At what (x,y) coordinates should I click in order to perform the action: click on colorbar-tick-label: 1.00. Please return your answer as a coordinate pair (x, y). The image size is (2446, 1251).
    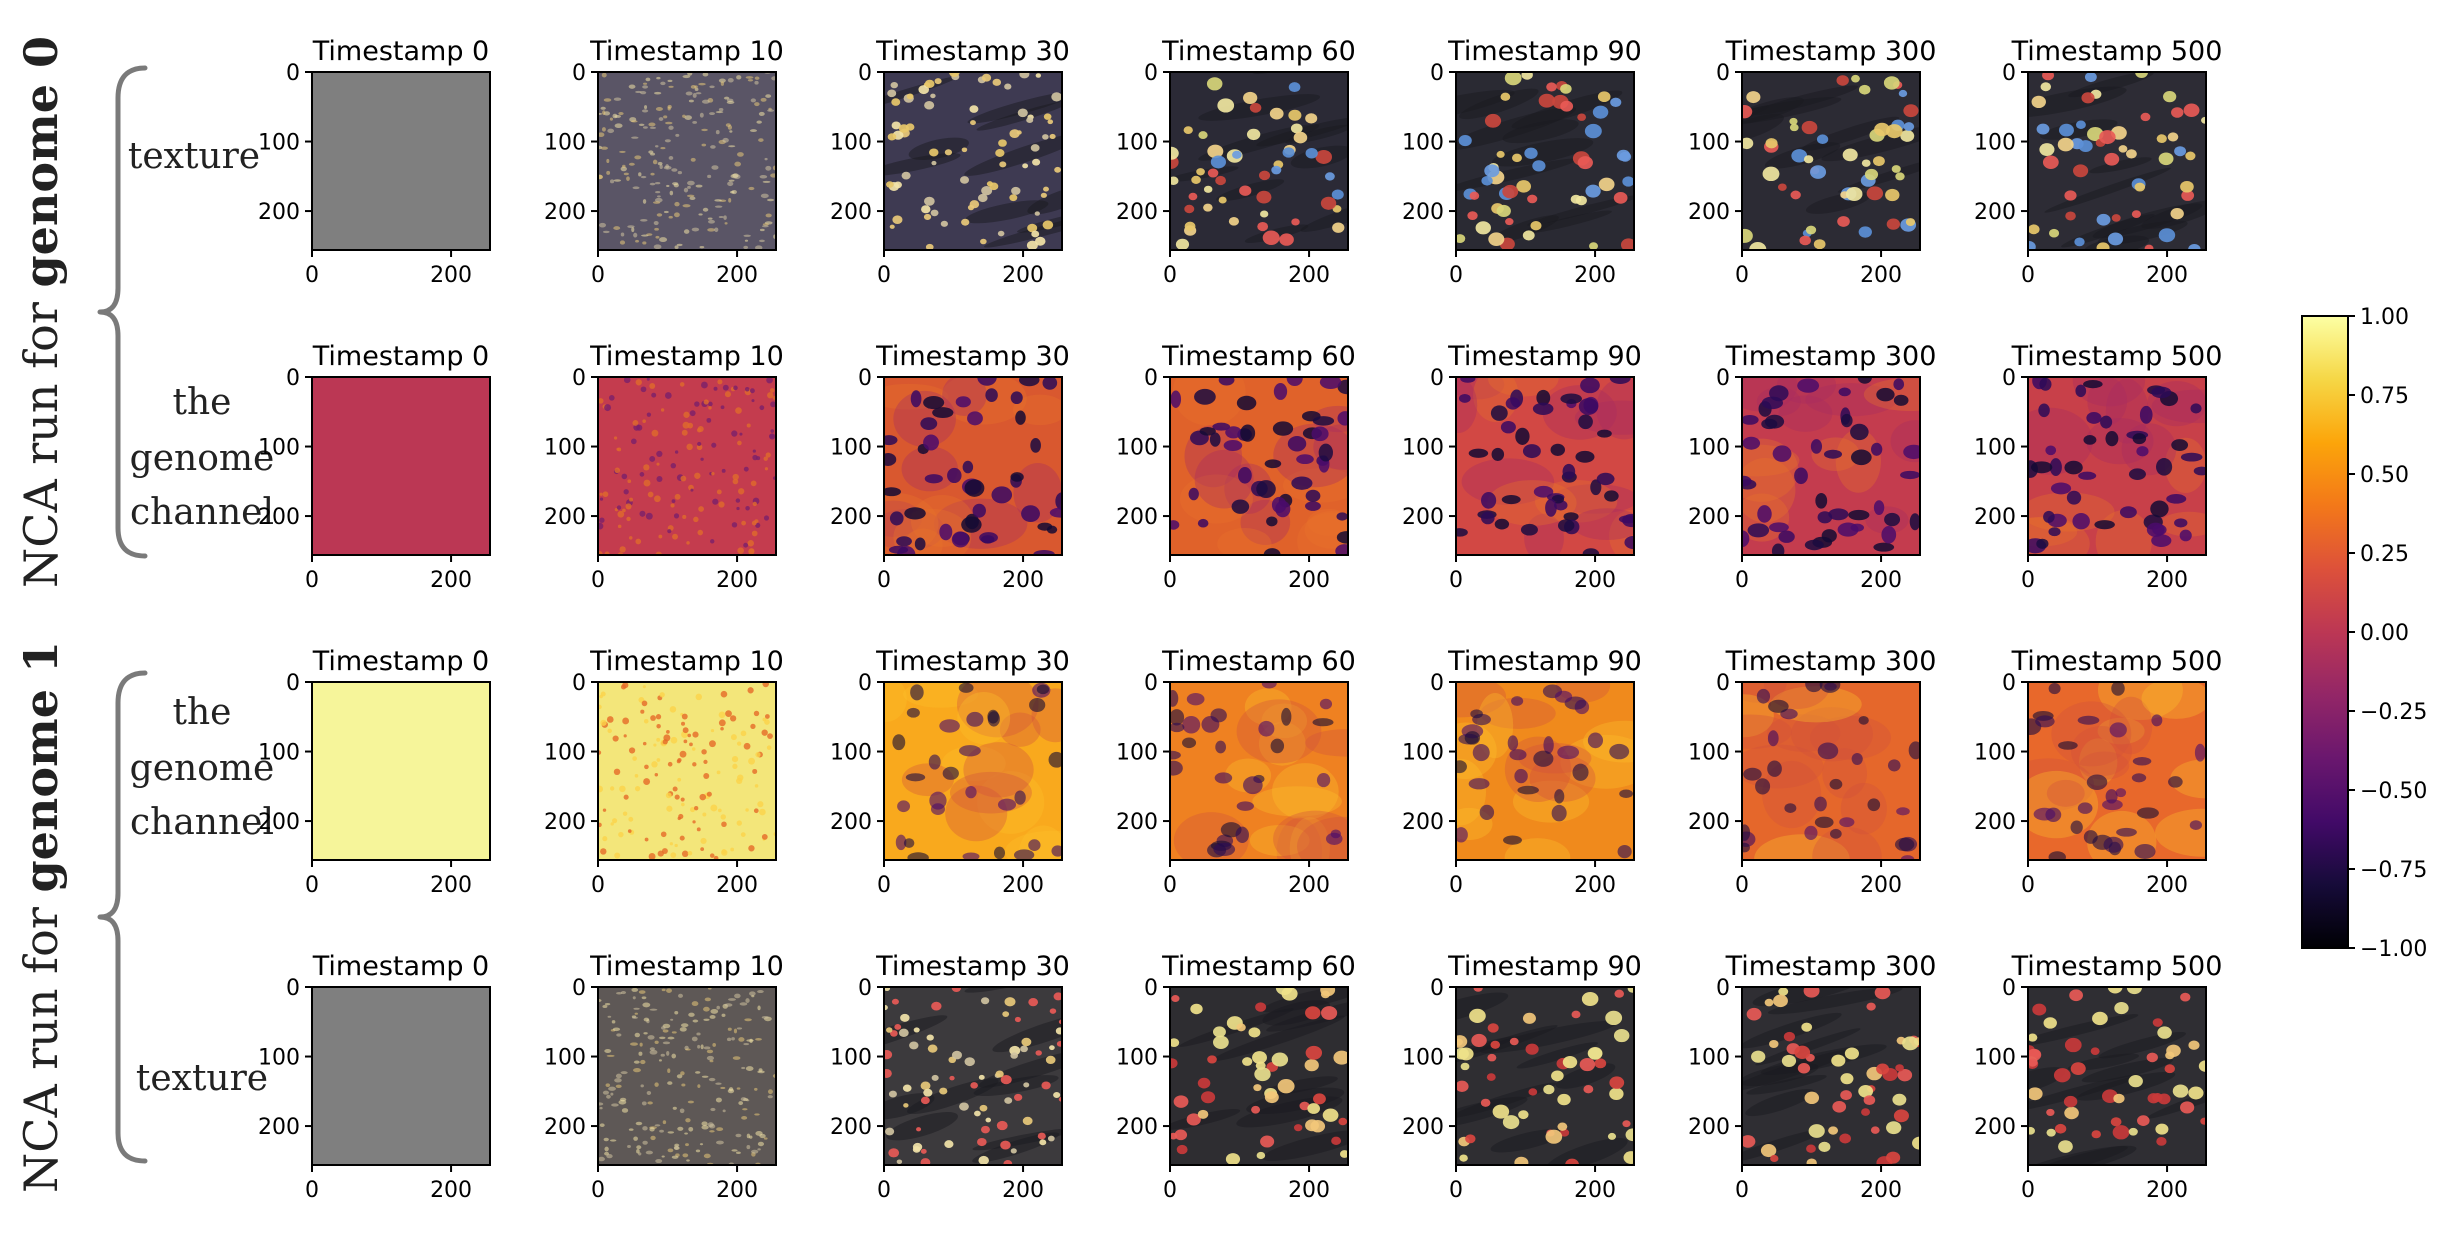
    Looking at the image, I should click on (2384, 317).